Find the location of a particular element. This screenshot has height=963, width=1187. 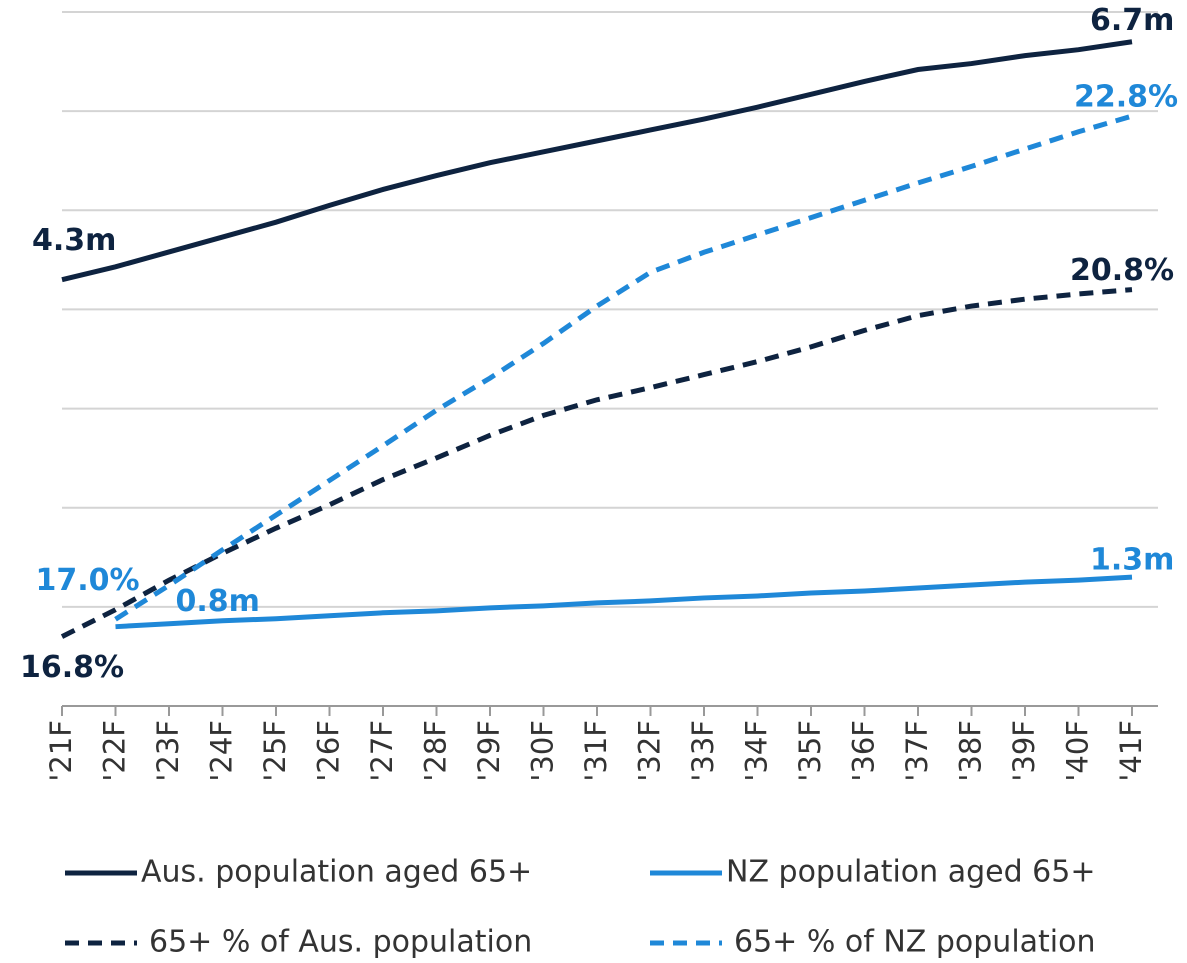

x-tick-label: '38F is located at coordinates (971, 751).